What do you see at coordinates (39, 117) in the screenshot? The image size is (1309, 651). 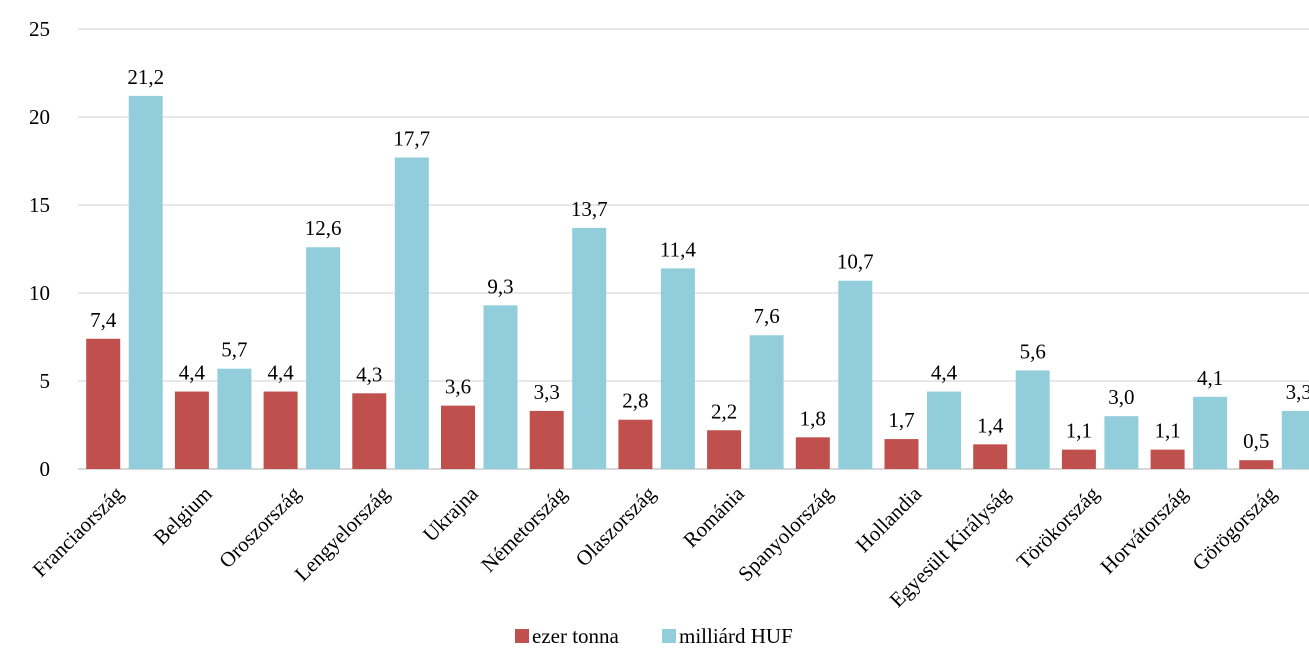 I see `y-tick-label: 20` at bounding box center [39, 117].